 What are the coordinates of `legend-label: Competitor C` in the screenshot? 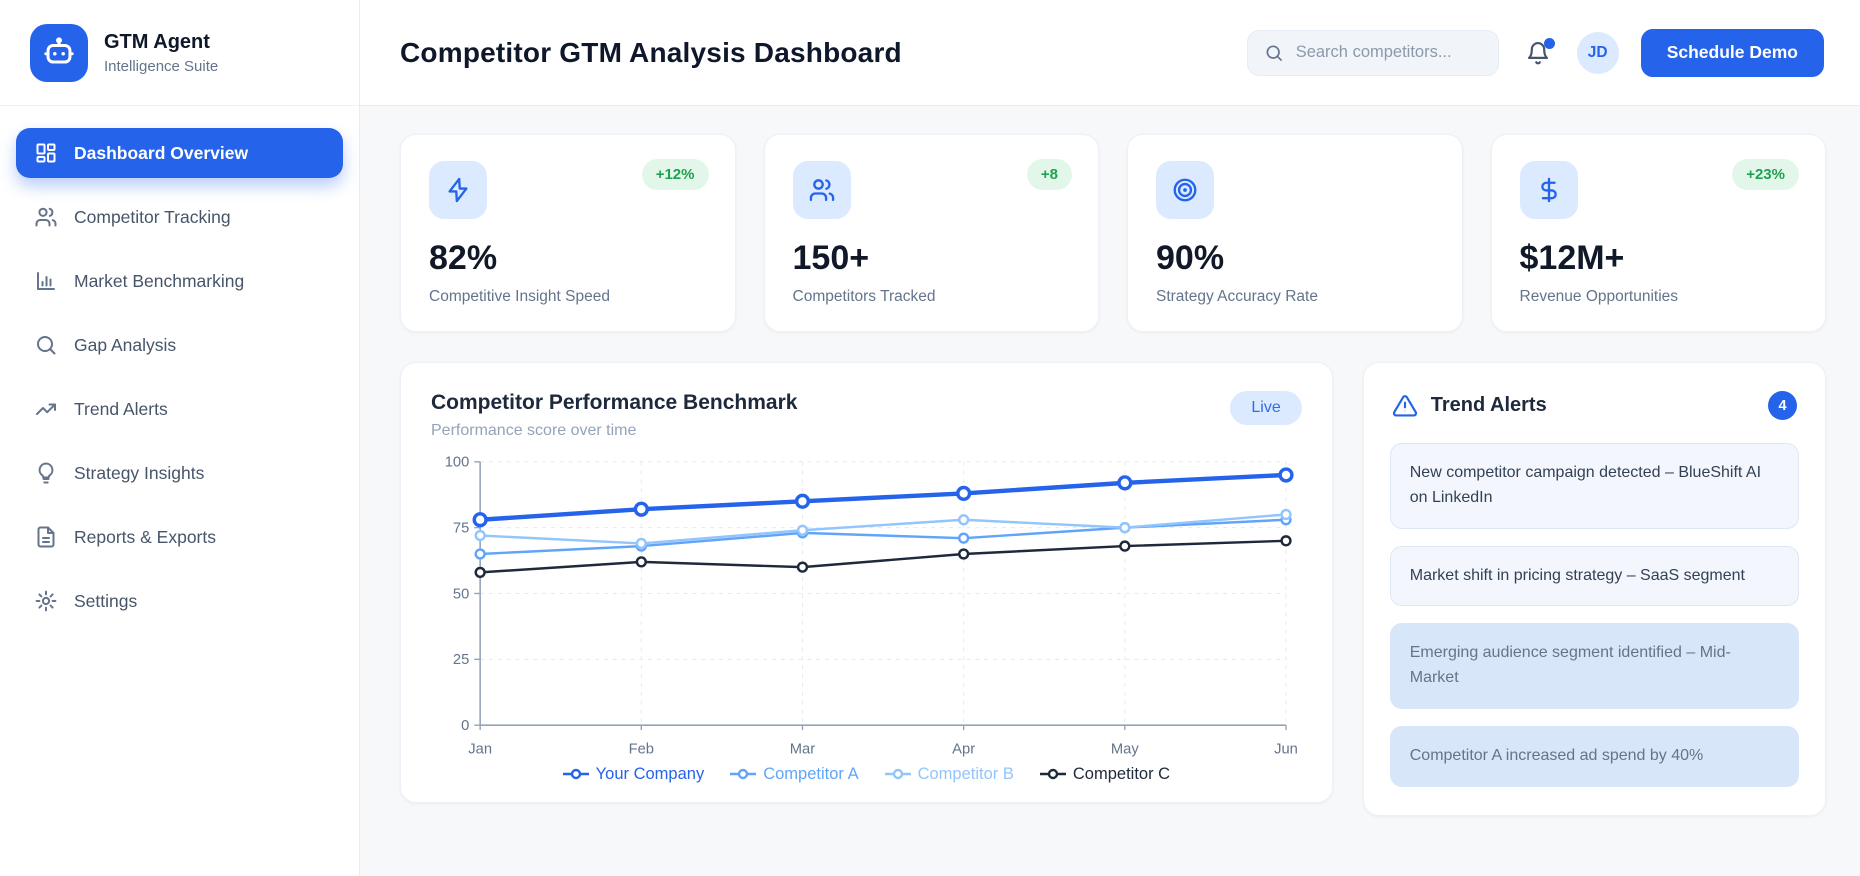 It's located at (1121, 773).